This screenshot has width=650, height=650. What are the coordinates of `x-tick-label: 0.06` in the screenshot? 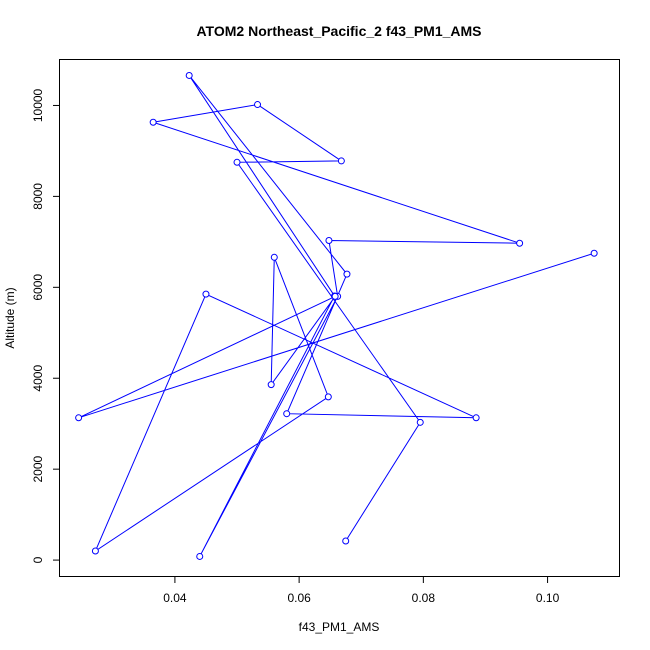 It's located at (299, 598).